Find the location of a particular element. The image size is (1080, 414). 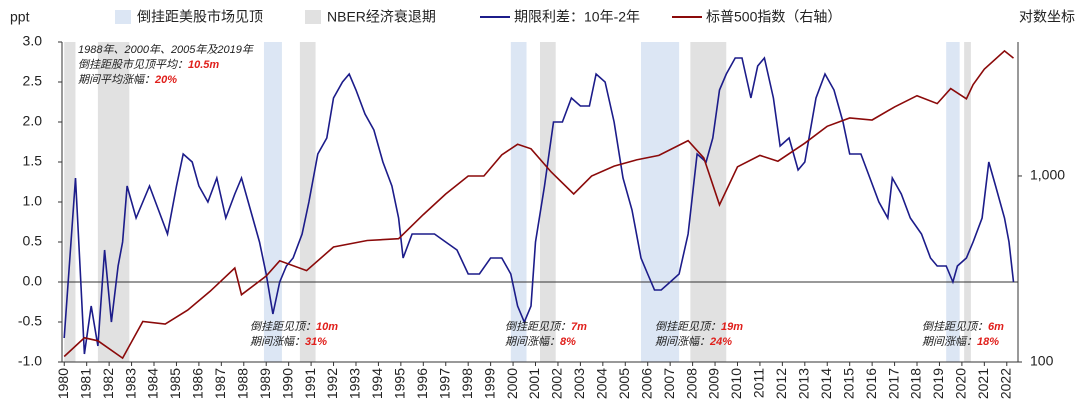

x-tick-label: 2007 is located at coordinates (669, 383).